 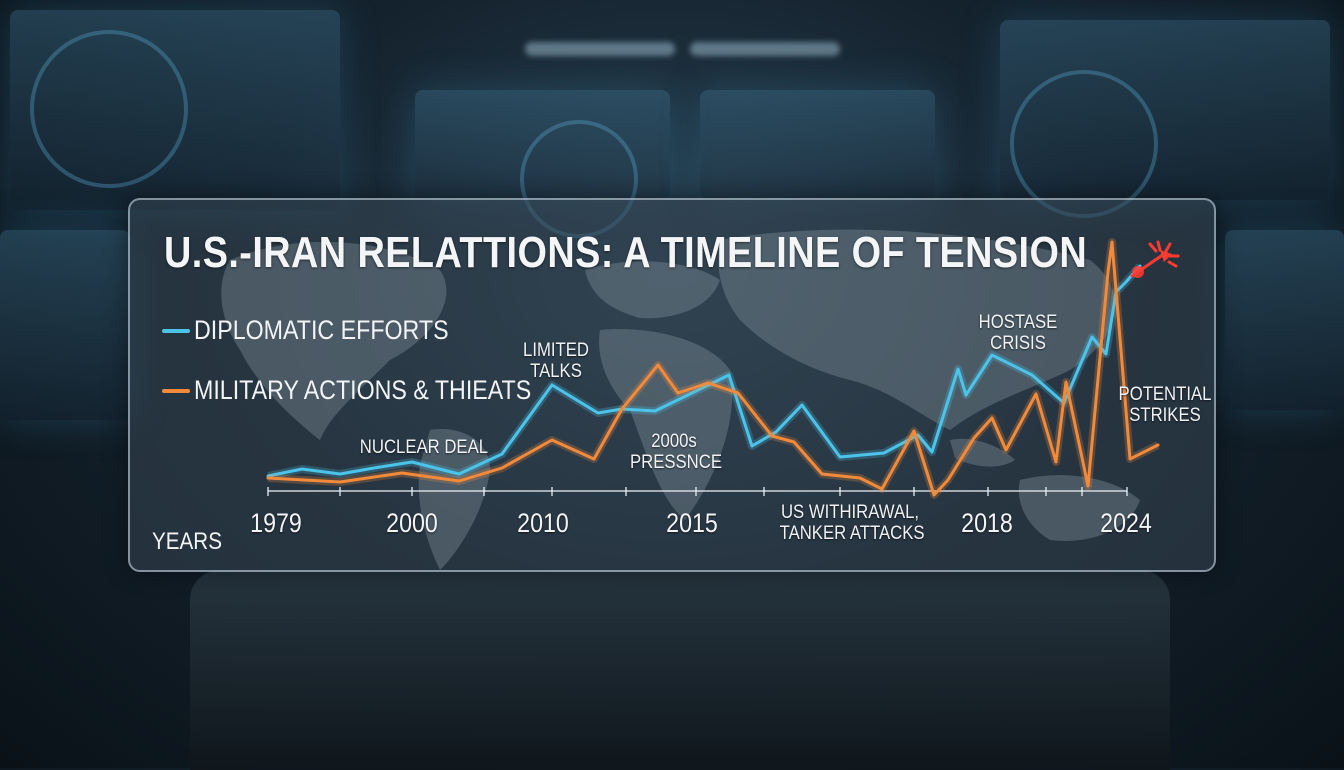 What do you see at coordinates (176, 390) in the screenshot?
I see `legend-swatch-military` at bounding box center [176, 390].